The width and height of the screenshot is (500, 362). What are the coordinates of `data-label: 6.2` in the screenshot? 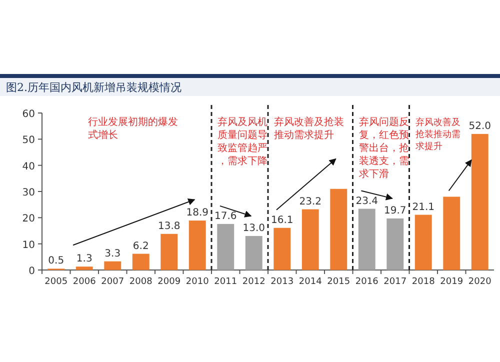 It's located at (140, 246).